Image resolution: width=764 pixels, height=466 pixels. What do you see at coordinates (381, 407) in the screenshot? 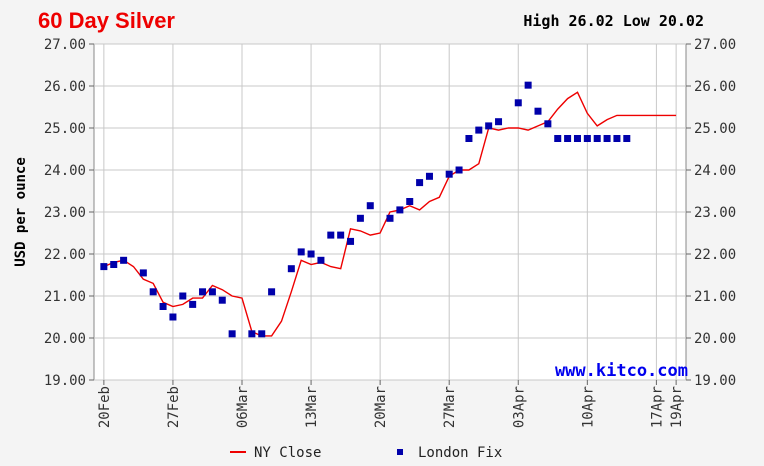
I see `x-tick-label: 20Mar` at bounding box center [381, 407].